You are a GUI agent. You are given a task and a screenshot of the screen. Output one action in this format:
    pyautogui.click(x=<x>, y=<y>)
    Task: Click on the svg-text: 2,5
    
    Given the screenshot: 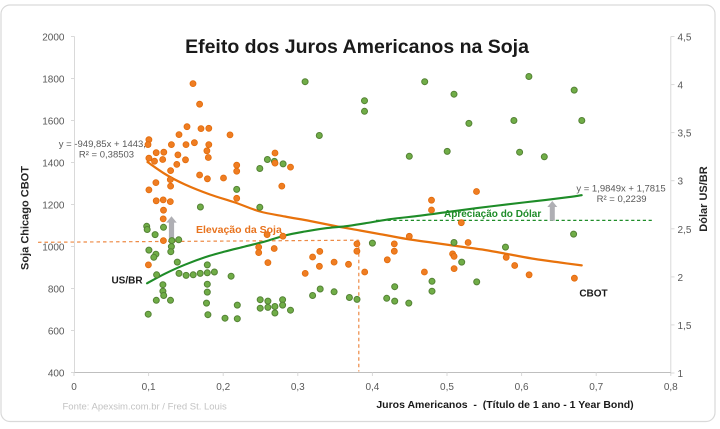 What is the action you would take?
    pyautogui.click(x=685, y=230)
    